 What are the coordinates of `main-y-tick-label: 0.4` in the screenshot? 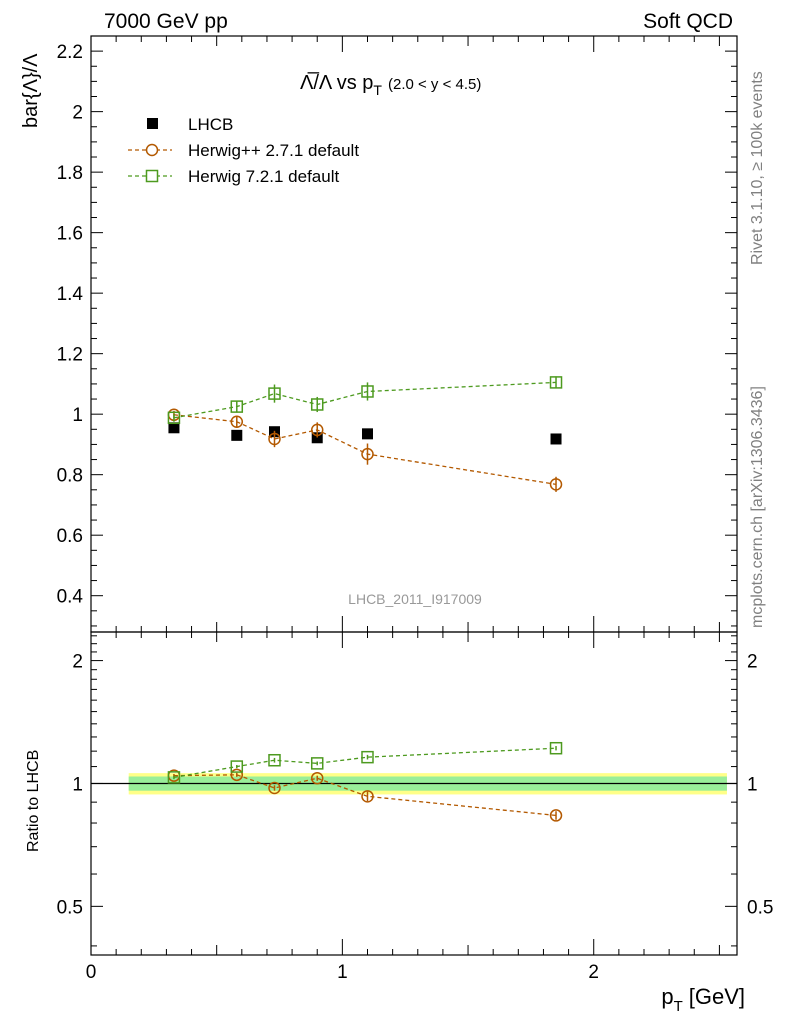 It's located at (70, 597).